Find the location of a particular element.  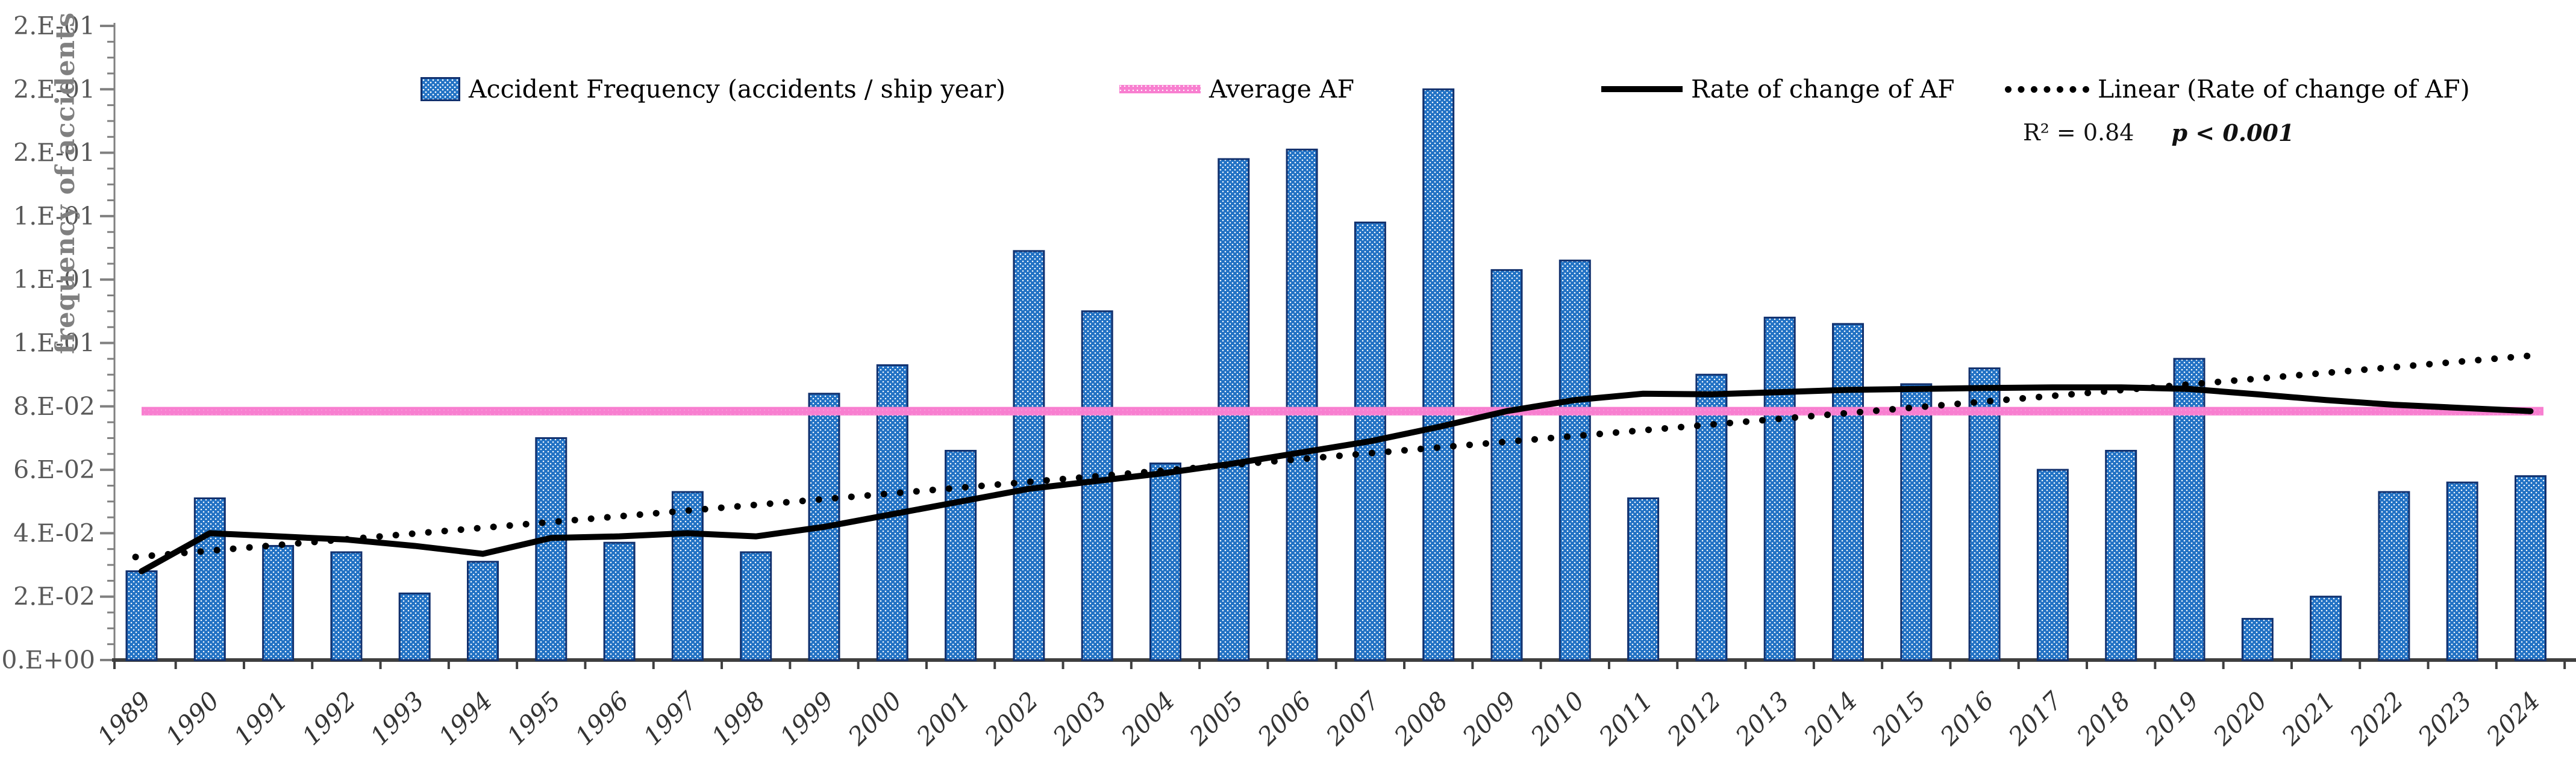

x-tick-label-2019: 2019 is located at coordinates (2172, 718).